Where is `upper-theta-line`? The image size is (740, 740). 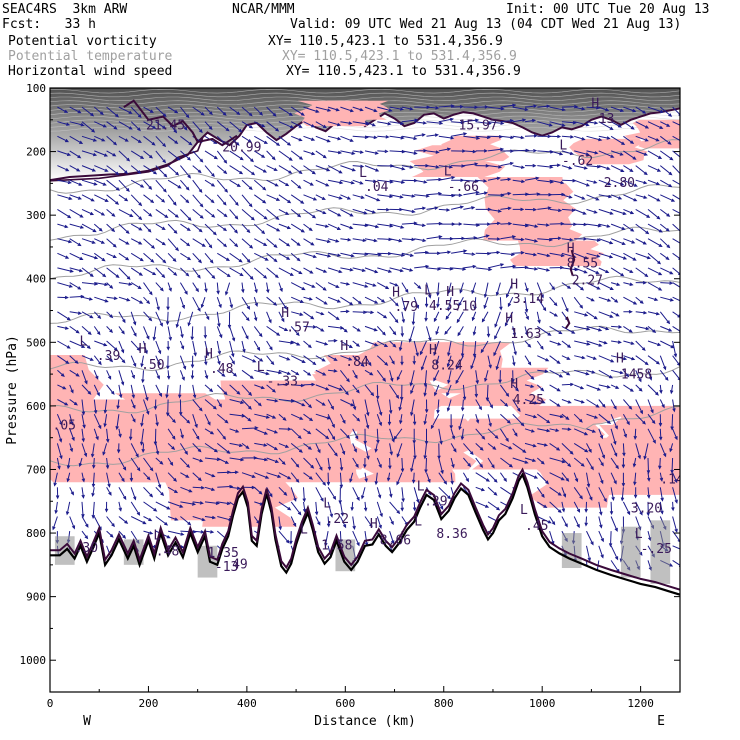 upper-theta-line is located at coordinates (365, 91).